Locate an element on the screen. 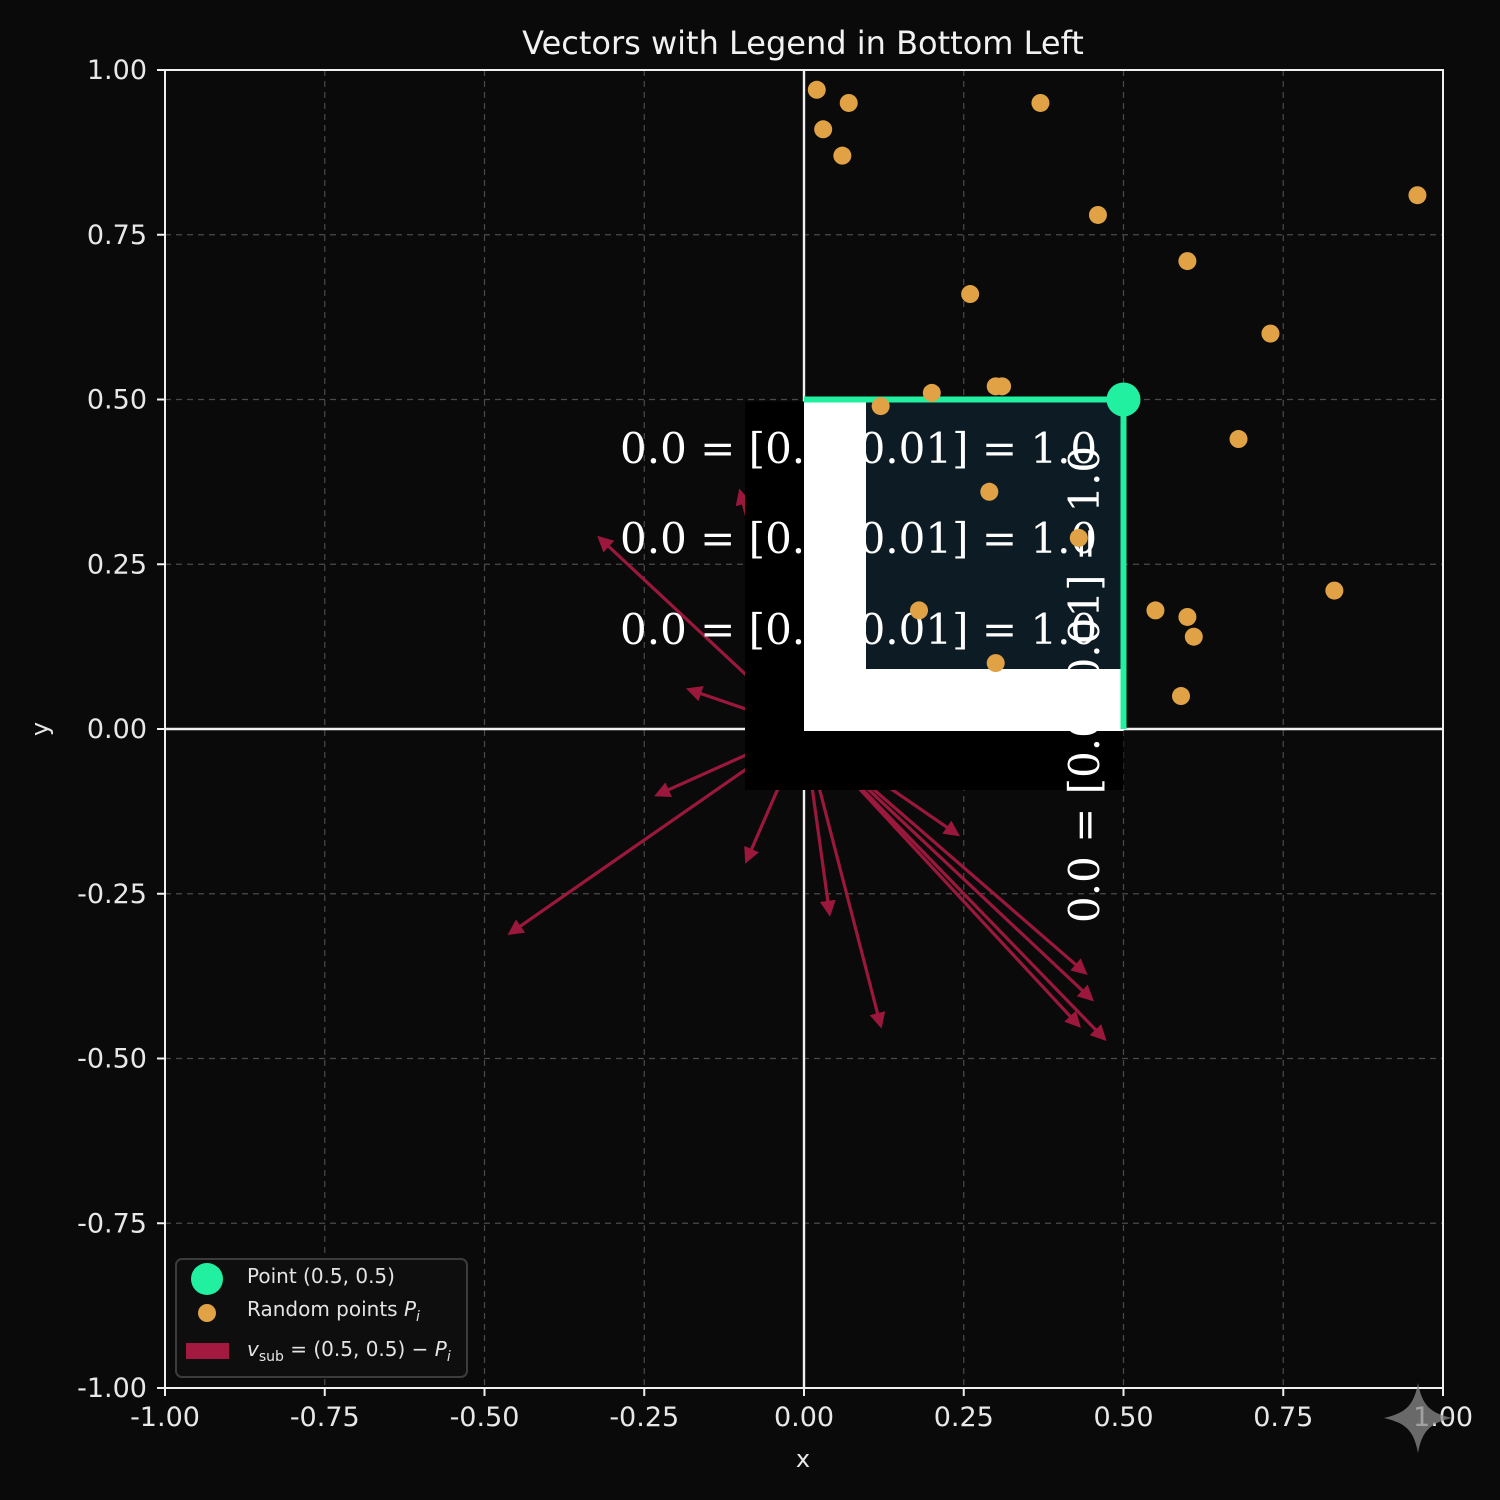  legend-vector-label-mid: = (0.5, 0.5) − is located at coordinates (359, 1349).